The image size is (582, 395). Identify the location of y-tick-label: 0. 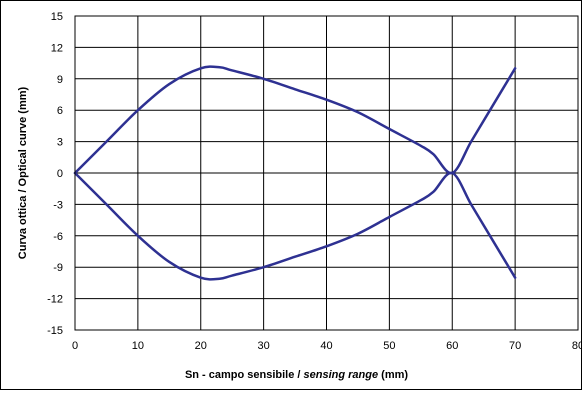
(60, 174).